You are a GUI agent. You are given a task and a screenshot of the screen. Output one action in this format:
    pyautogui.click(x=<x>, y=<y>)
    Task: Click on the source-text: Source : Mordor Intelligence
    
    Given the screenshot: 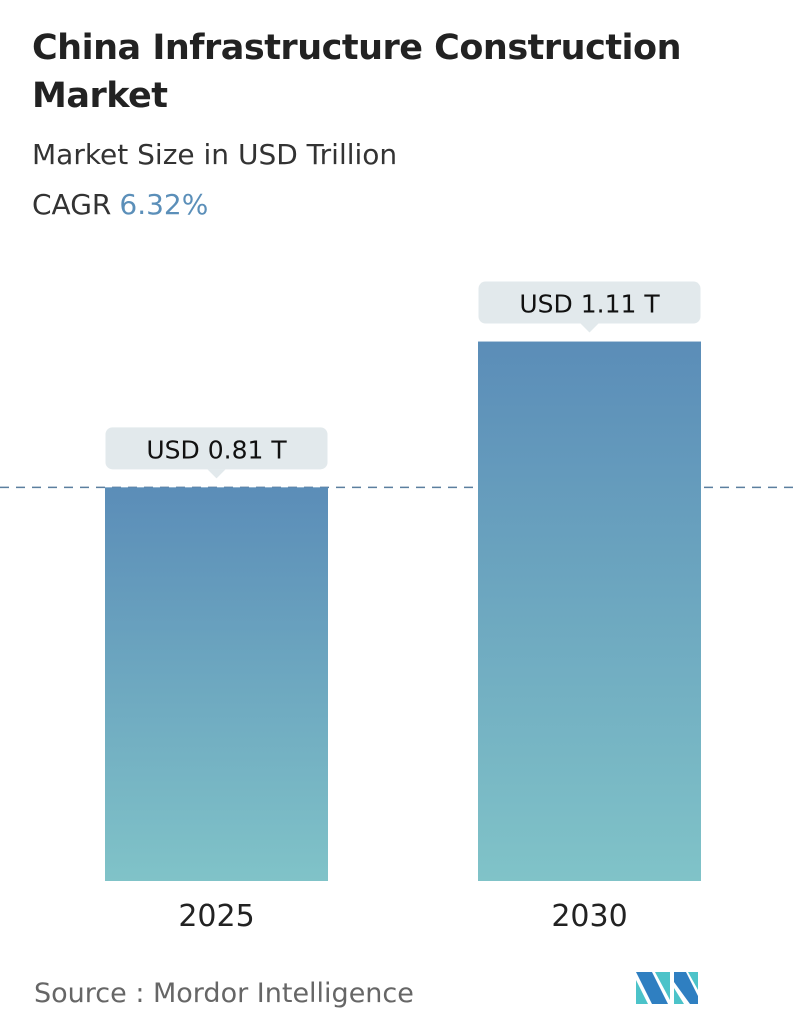 What is the action you would take?
    pyautogui.click(x=224, y=993)
    